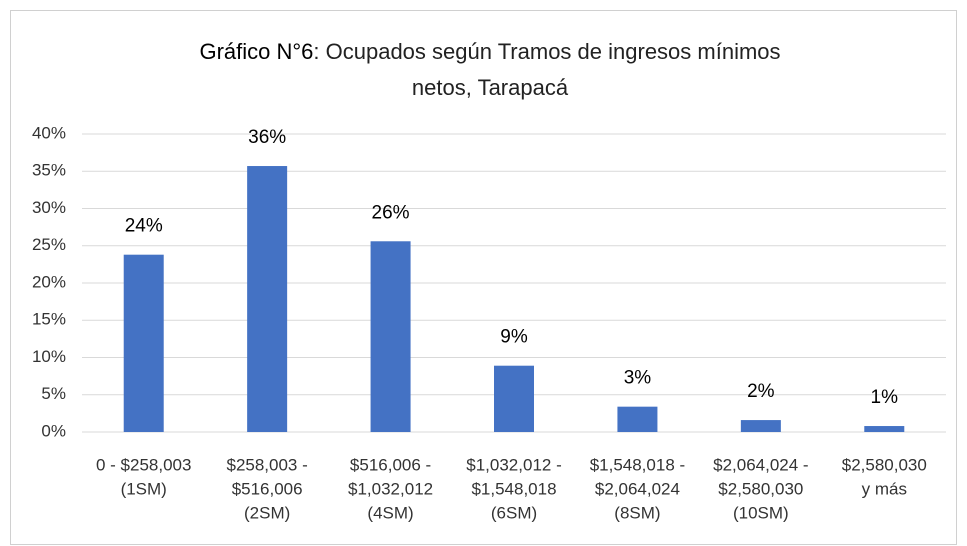  What do you see at coordinates (761, 391) in the screenshot?
I see `value-label: 2%` at bounding box center [761, 391].